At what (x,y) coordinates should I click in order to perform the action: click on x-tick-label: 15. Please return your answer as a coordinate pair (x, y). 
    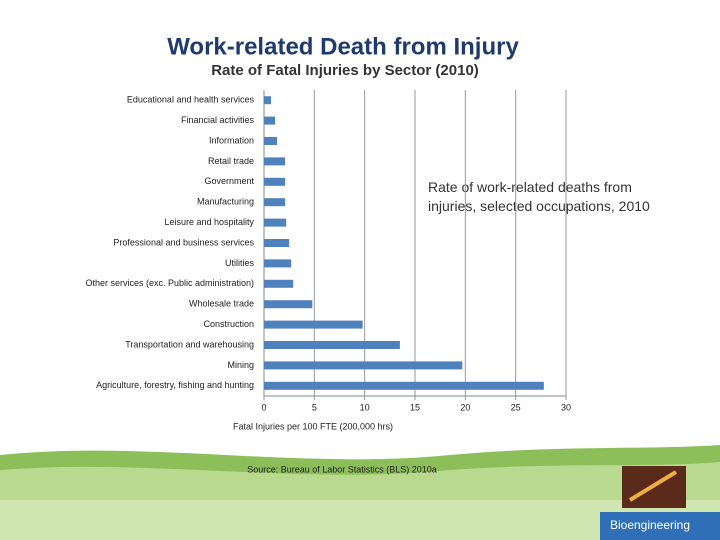
    Looking at the image, I should click on (415, 407).